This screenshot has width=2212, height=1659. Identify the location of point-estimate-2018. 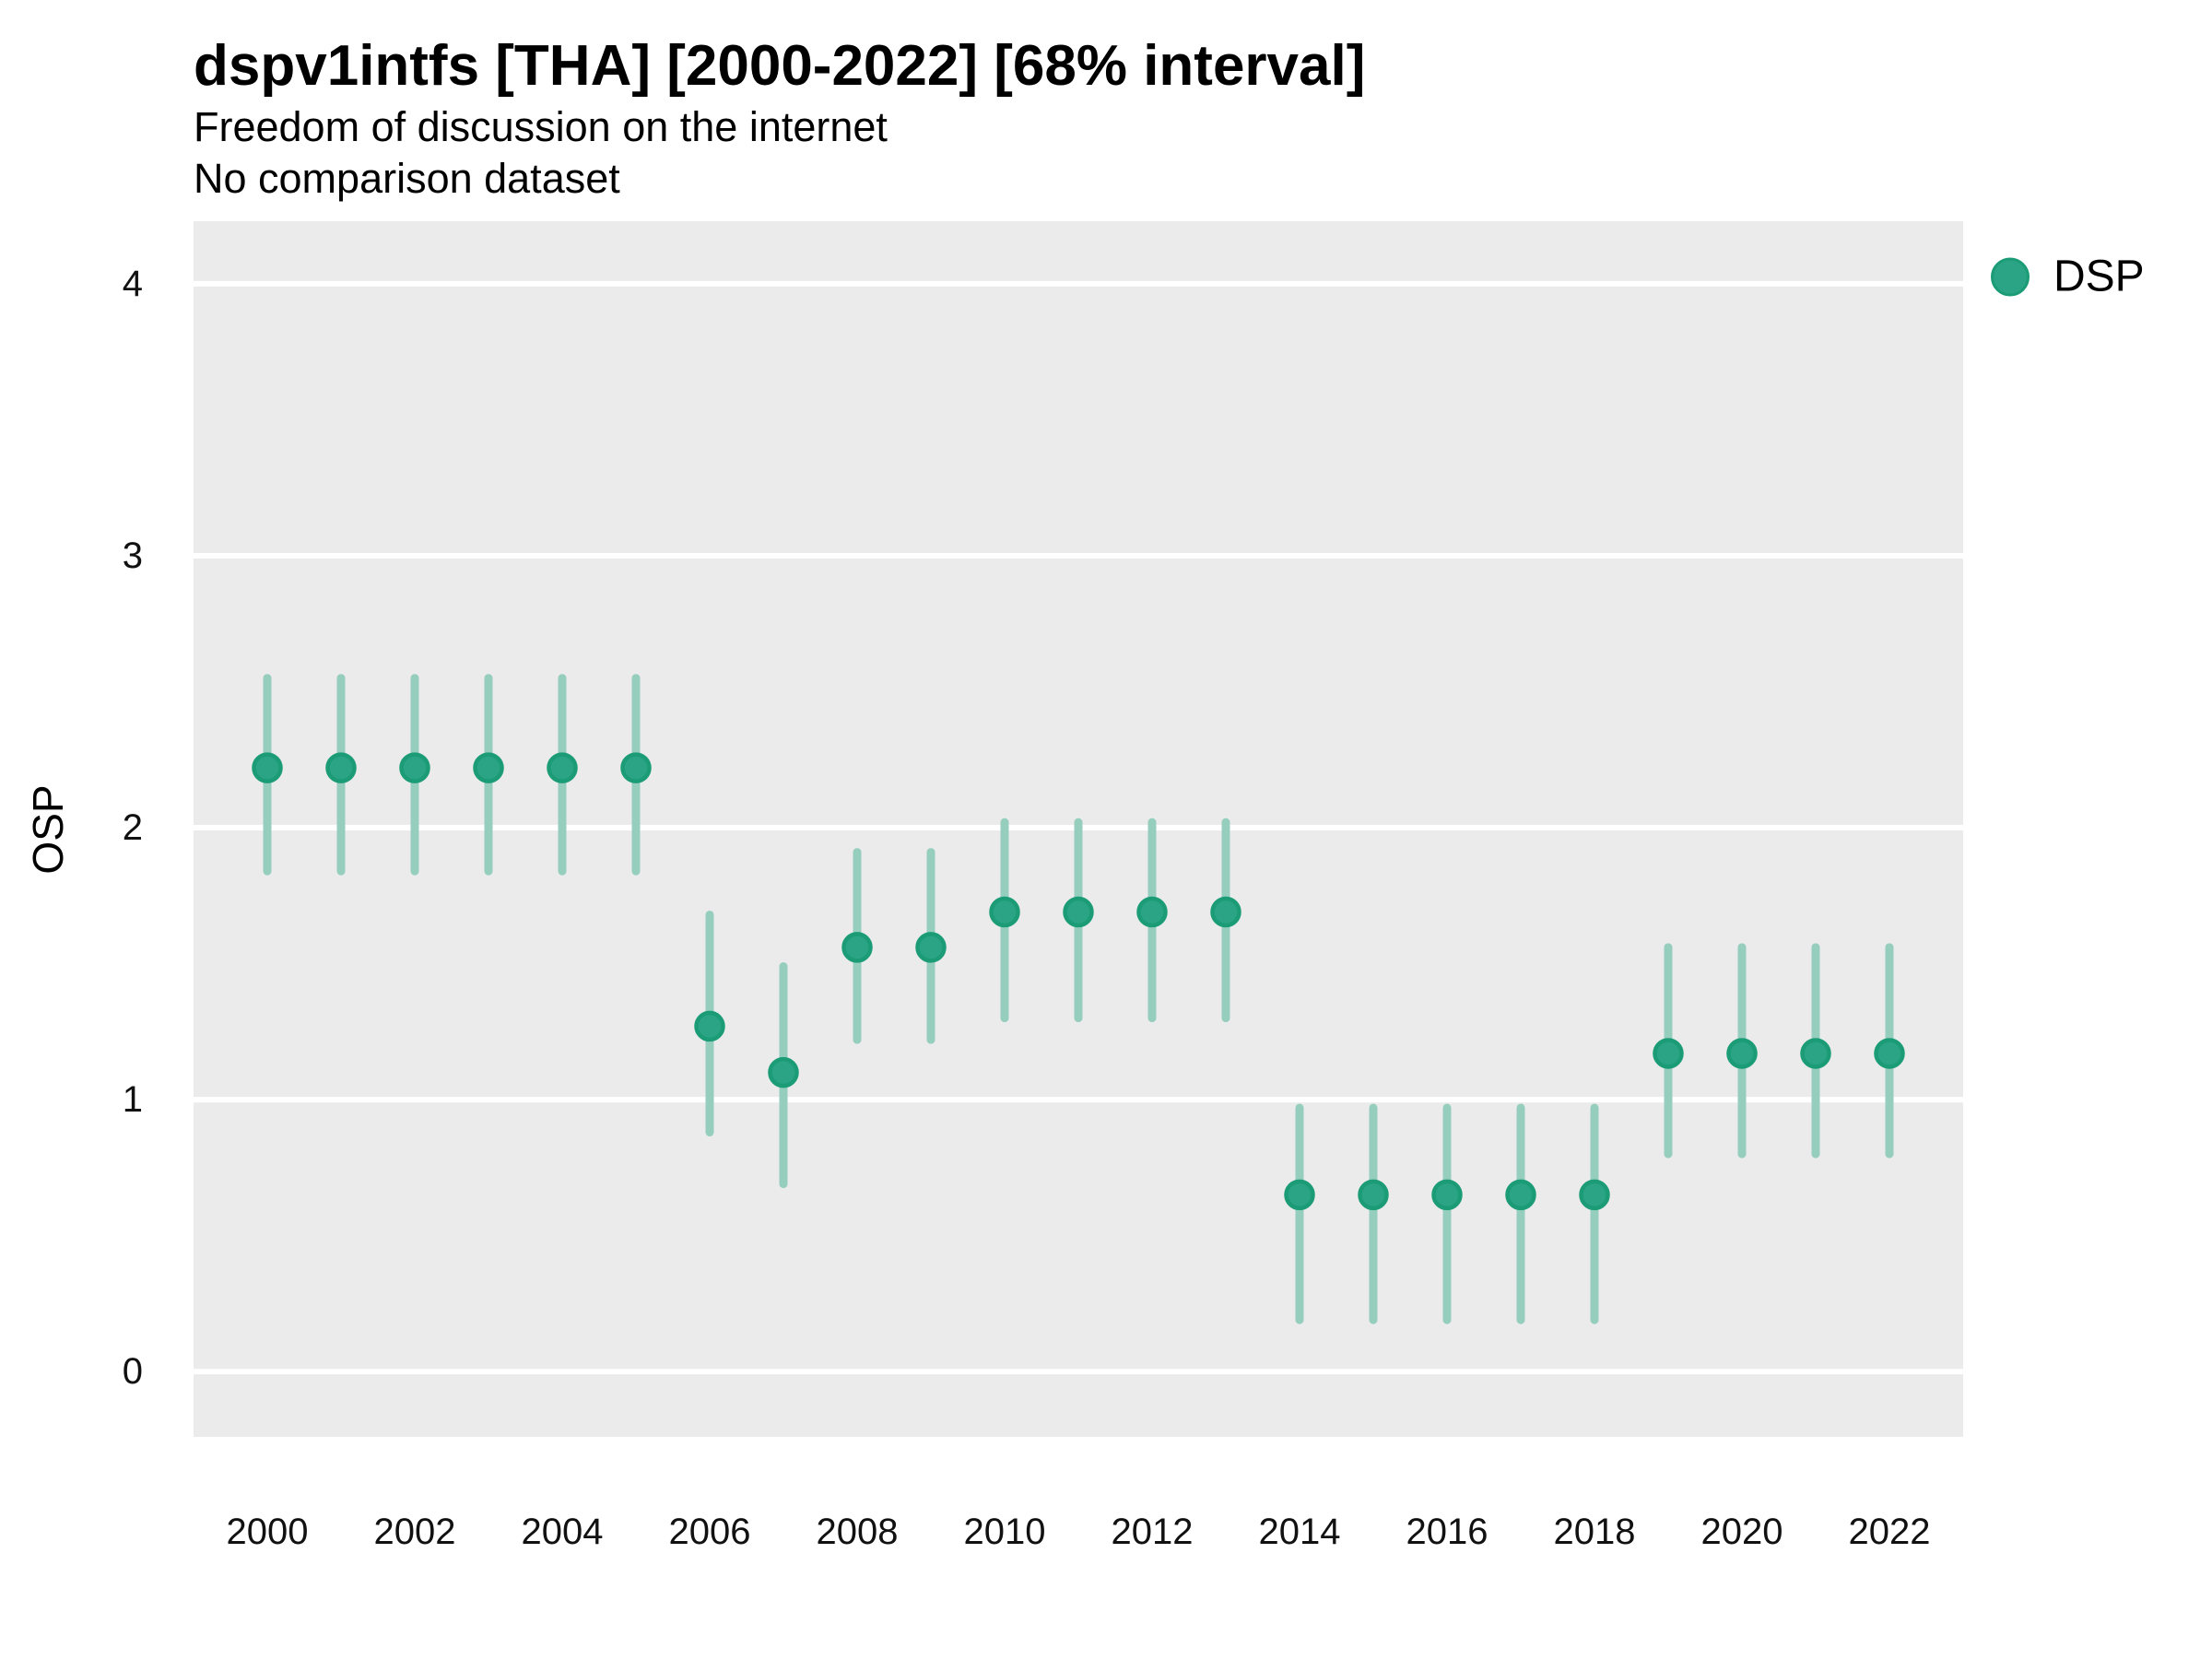
(1594, 1195).